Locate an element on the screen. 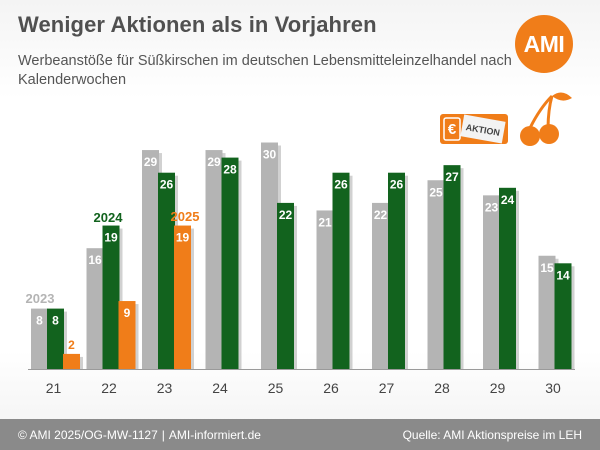  data-label-2024-kw29: 24 is located at coordinates (508, 200).